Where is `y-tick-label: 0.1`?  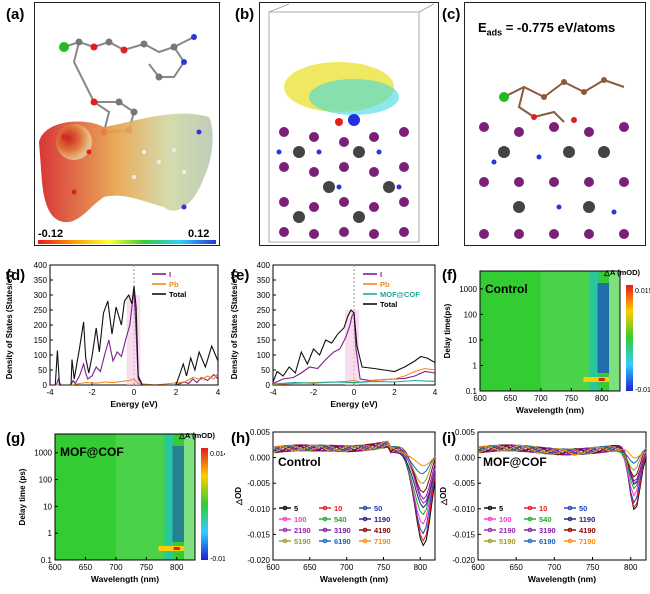
y-tick-label: 0.1 is located at coordinates (47, 560).